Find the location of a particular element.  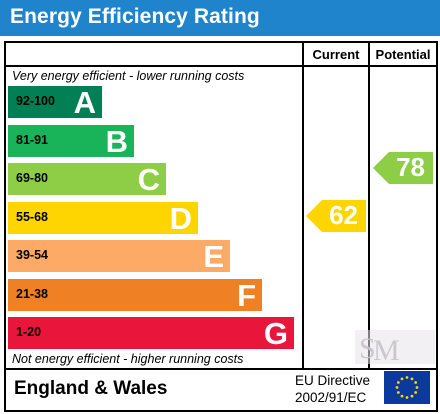

band-letter-label: B is located at coordinates (116, 141).